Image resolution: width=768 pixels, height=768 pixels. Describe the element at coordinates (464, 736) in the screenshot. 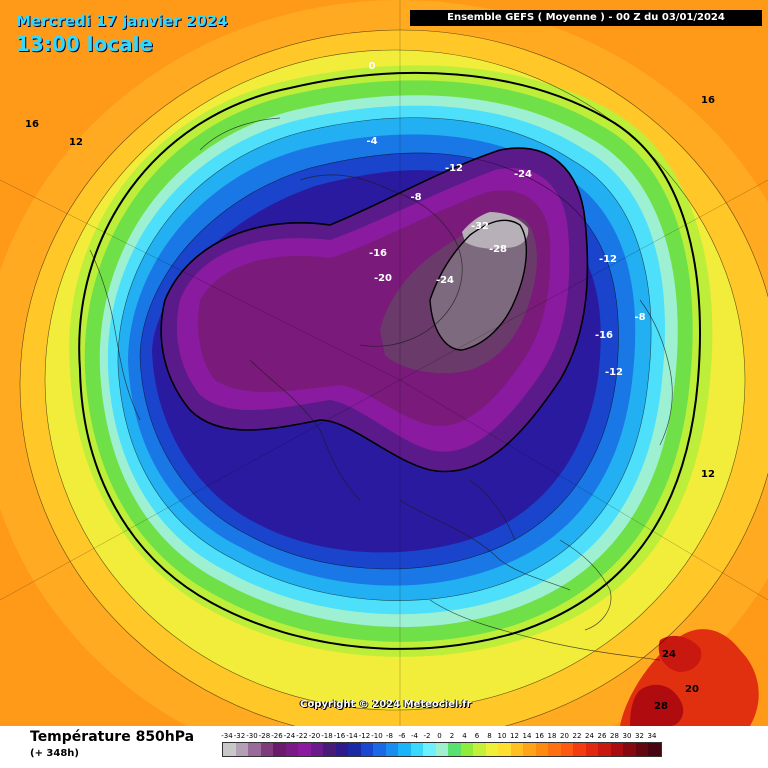

I see `legend-tick: 4` at that location.